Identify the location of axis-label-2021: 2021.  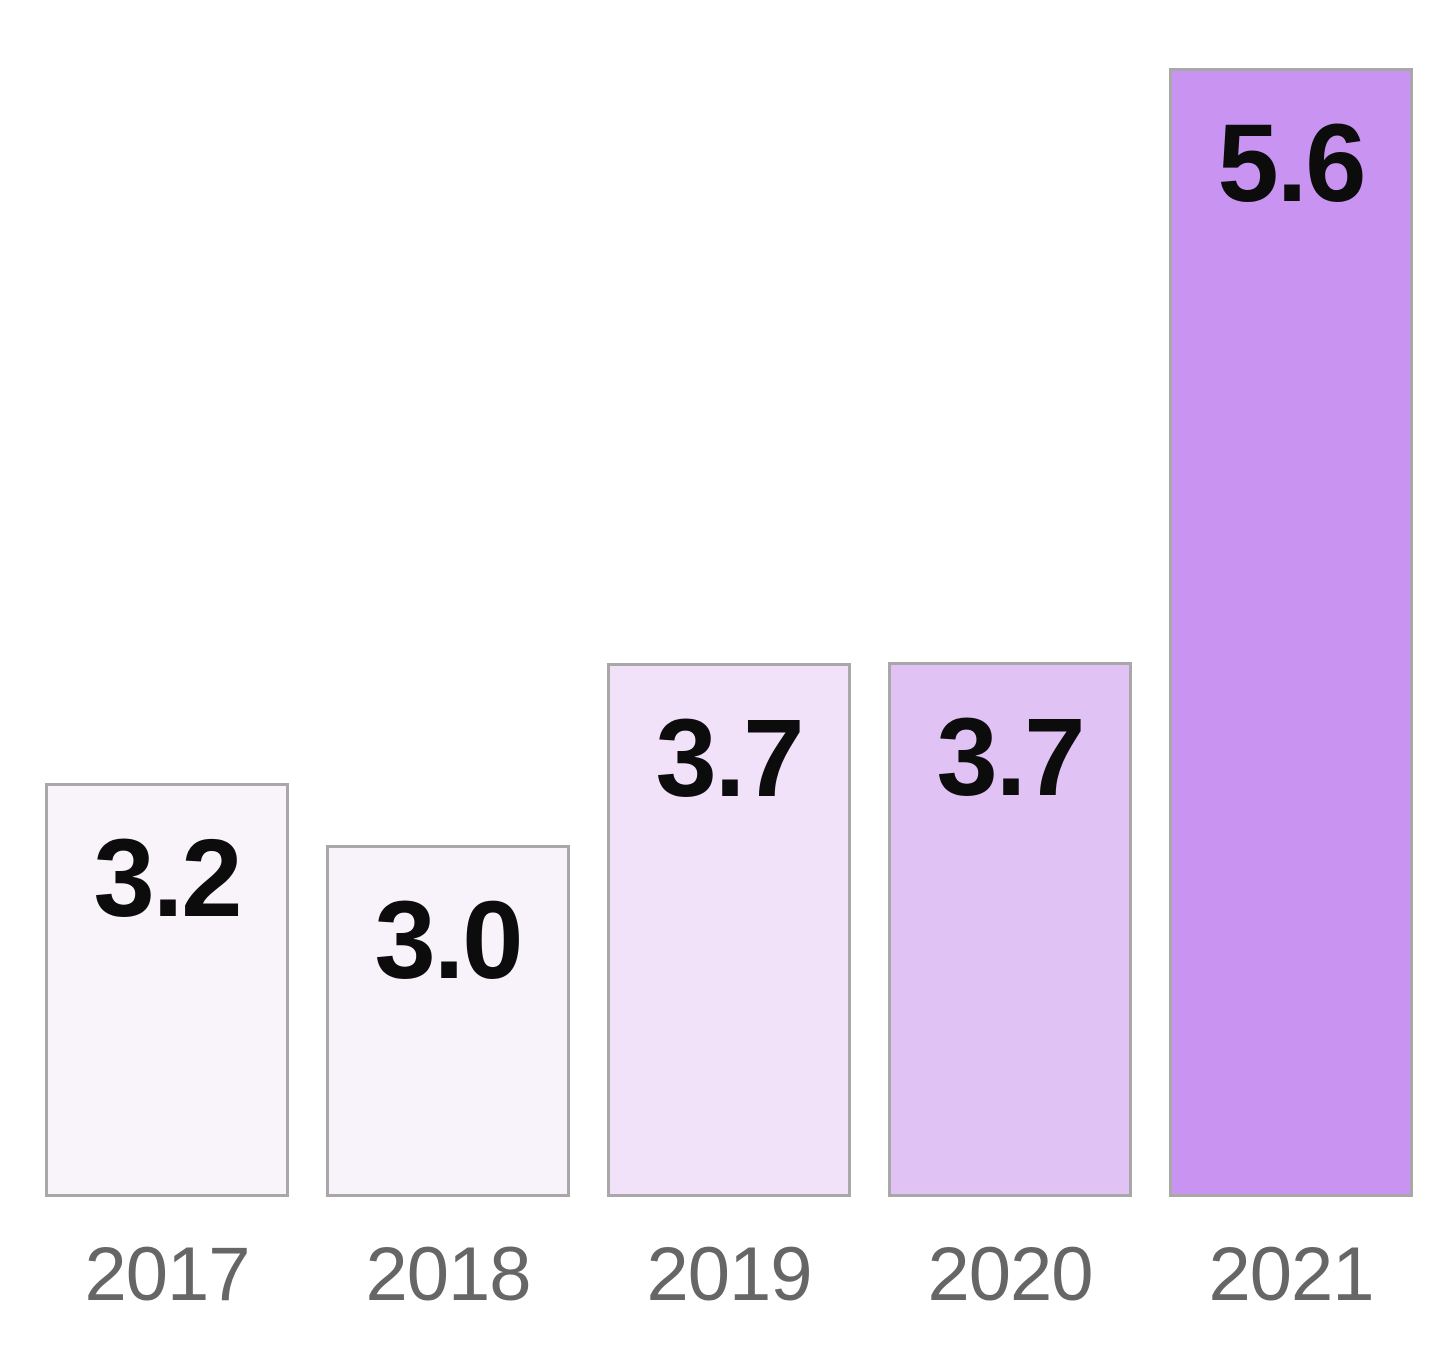
(1291, 1274).